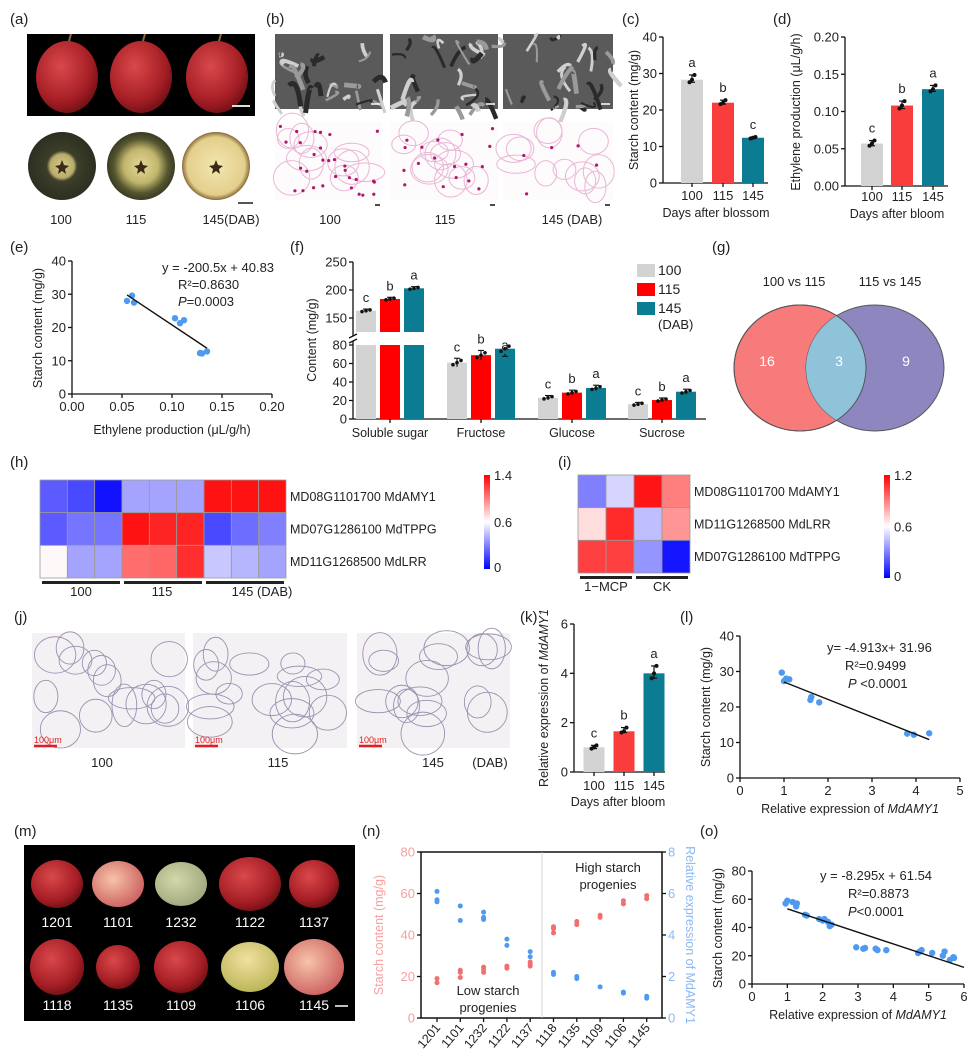 This screenshot has height=1064, width=972. Describe the element at coordinates (19, 19) in the screenshot. I see `panel-label-a: (a)` at that location.